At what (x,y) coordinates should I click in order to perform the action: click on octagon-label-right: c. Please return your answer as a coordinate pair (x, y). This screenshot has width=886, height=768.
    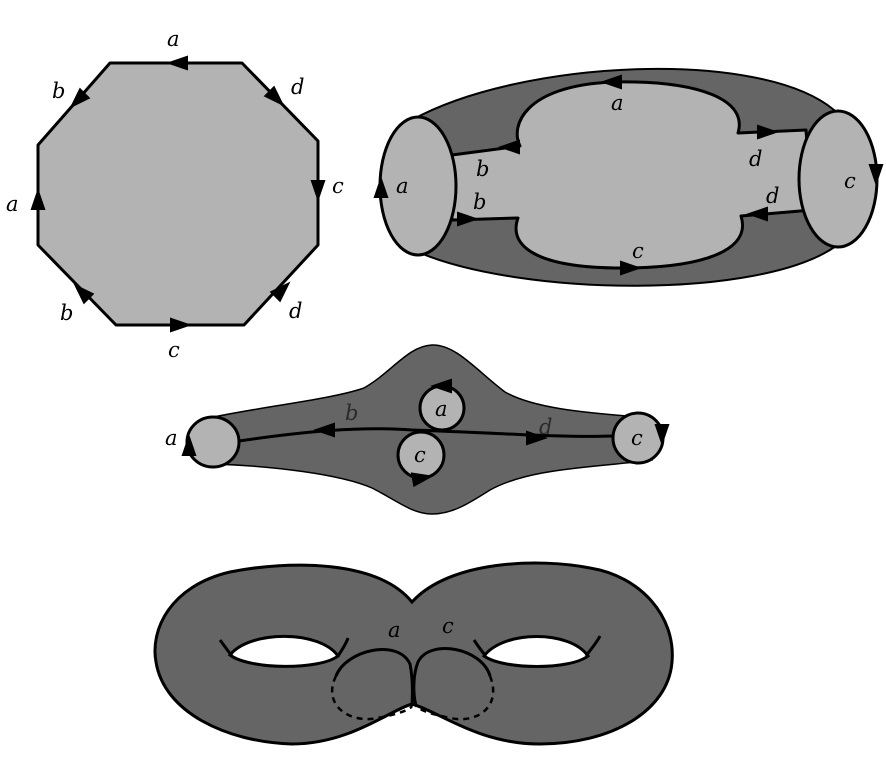
    Looking at the image, I should click on (338, 186).